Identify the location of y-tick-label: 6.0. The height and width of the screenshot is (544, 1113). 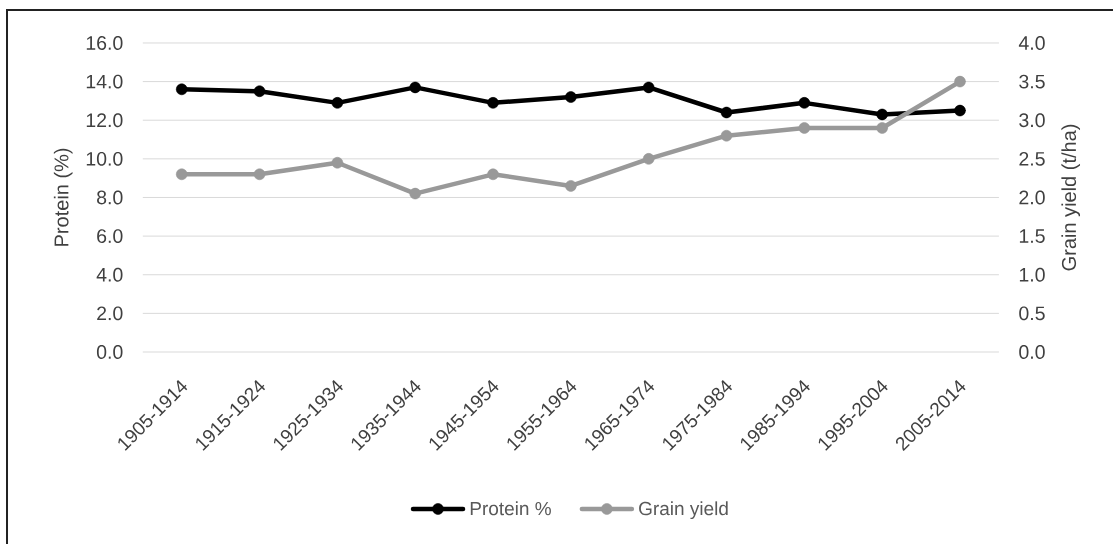
(110, 236).